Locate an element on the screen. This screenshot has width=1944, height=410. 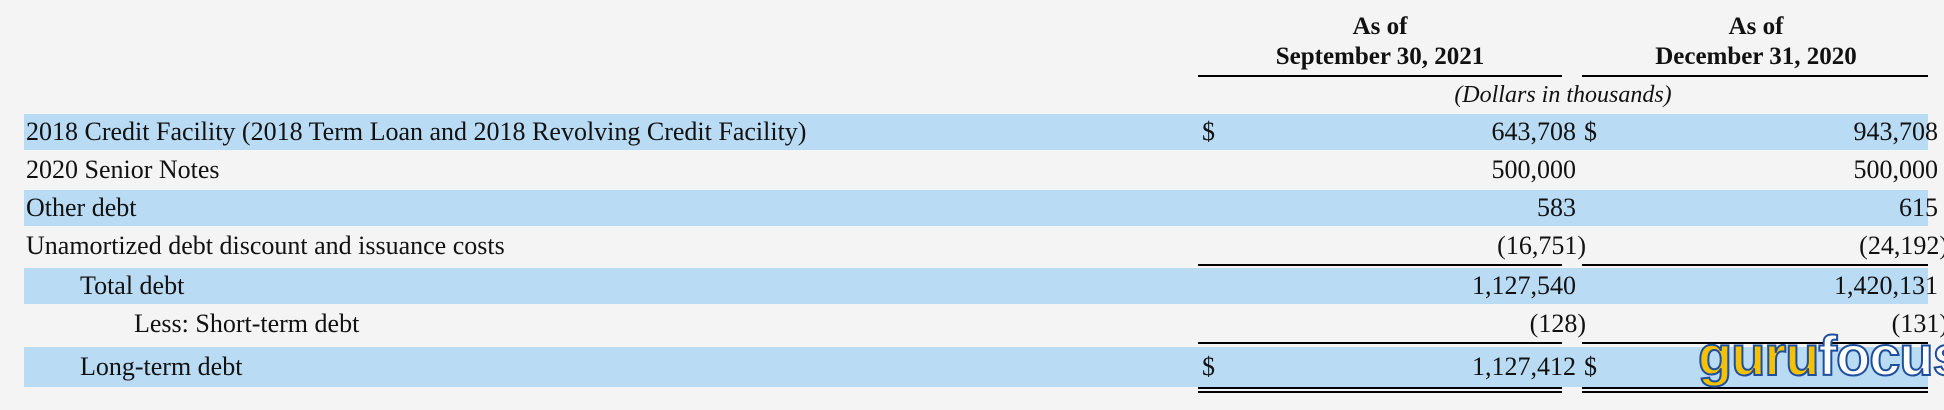
value-2021: 1,127,540 is located at coordinates (1524, 285).